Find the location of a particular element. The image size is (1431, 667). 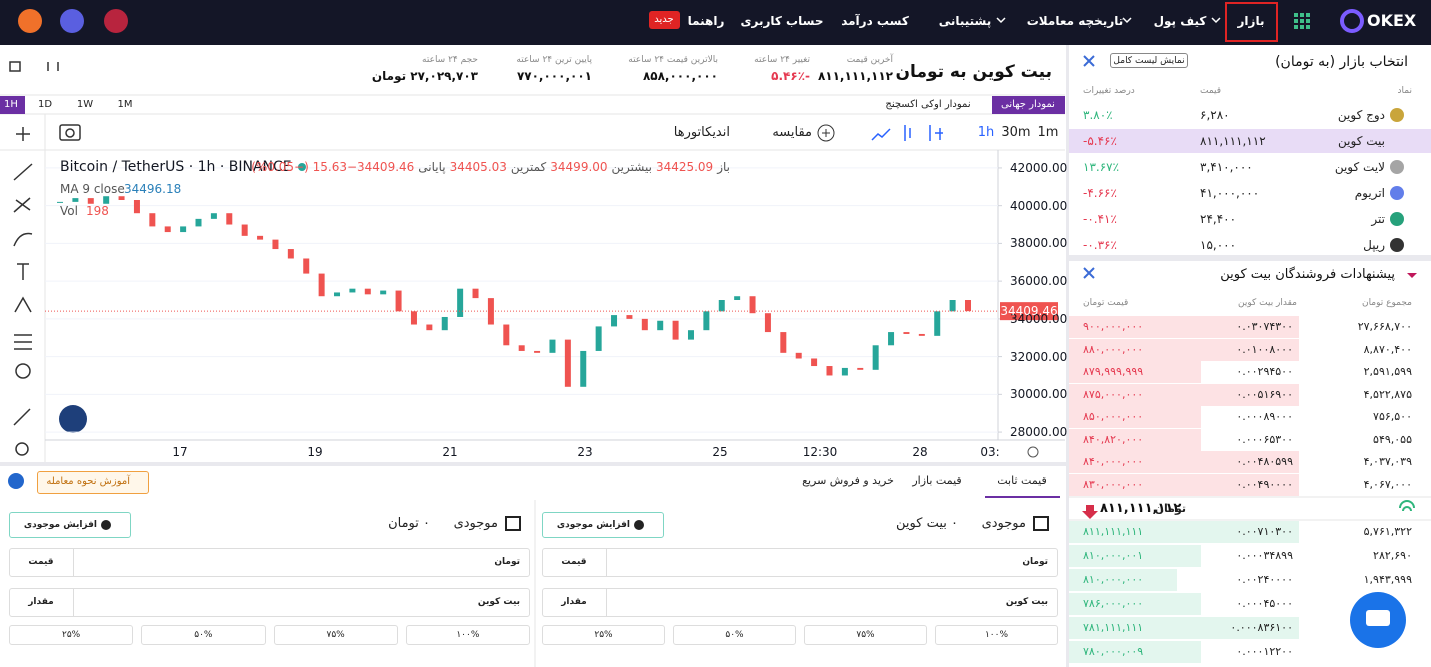

field-unit: تومان is located at coordinates (507, 562).